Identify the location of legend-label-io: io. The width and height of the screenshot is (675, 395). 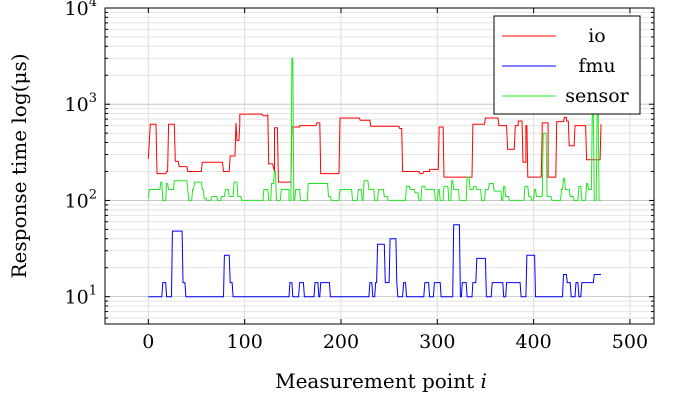
(597, 36).